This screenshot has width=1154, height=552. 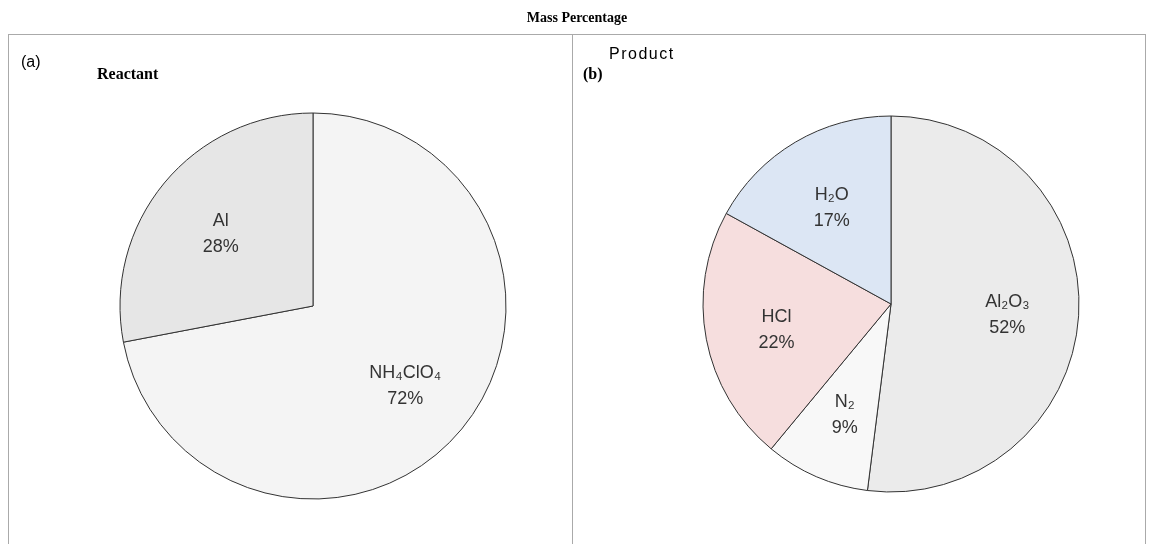 What do you see at coordinates (220, 245) in the screenshot?
I see `data-label: 28%` at bounding box center [220, 245].